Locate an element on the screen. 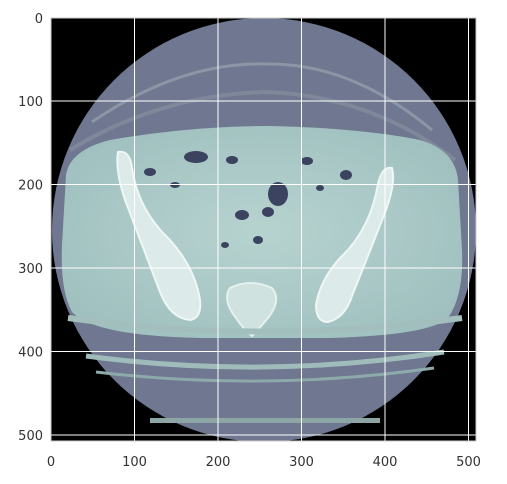 This screenshot has width=507, height=484. x-tick-label: 0 is located at coordinates (51, 462).